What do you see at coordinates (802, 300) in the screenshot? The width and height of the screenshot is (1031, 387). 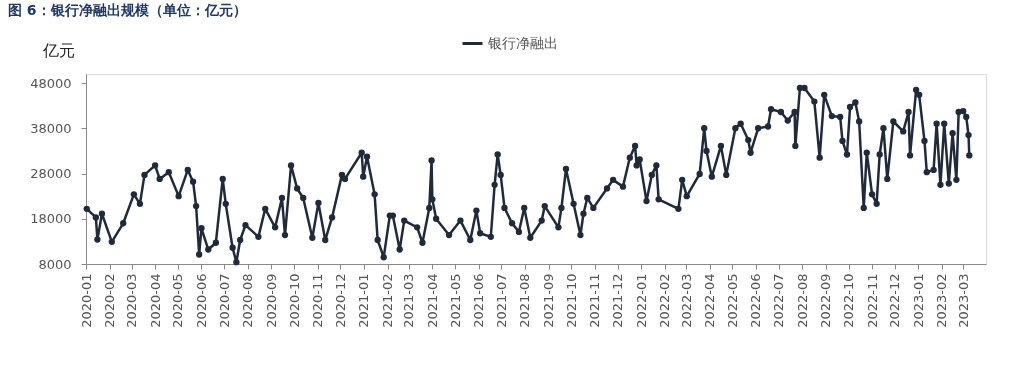 I see `x-tick-label: 2022-08` at bounding box center [802, 300].